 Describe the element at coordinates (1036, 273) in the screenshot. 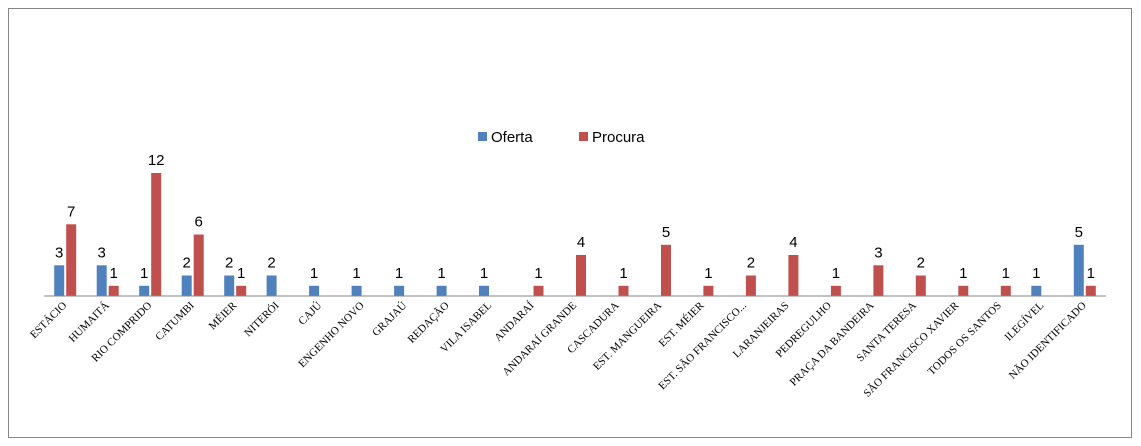

I see `value-label-oferta-23: 1` at that location.